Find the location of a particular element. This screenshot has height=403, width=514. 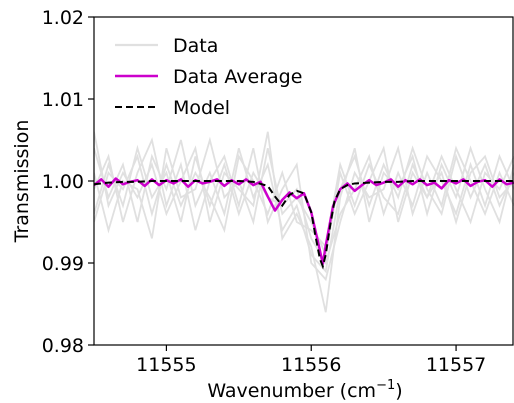

x-axis-title-main: Wavenumber (cm is located at coordinates (291, 391).